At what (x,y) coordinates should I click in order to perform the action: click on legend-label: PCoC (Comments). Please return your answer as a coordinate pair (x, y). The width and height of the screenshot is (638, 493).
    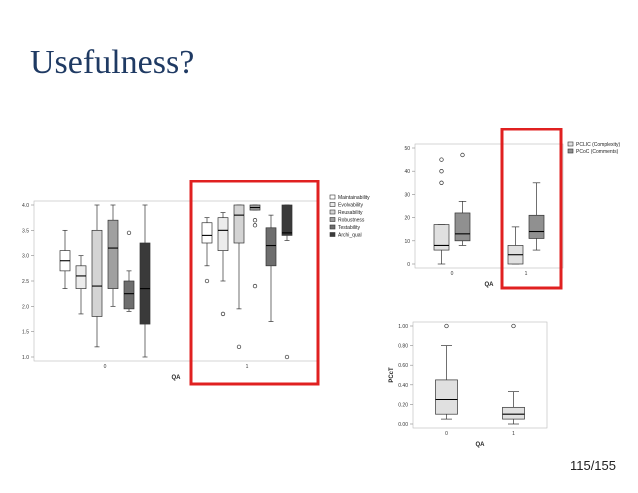
    Looking at the image, I should click on (597, 152).